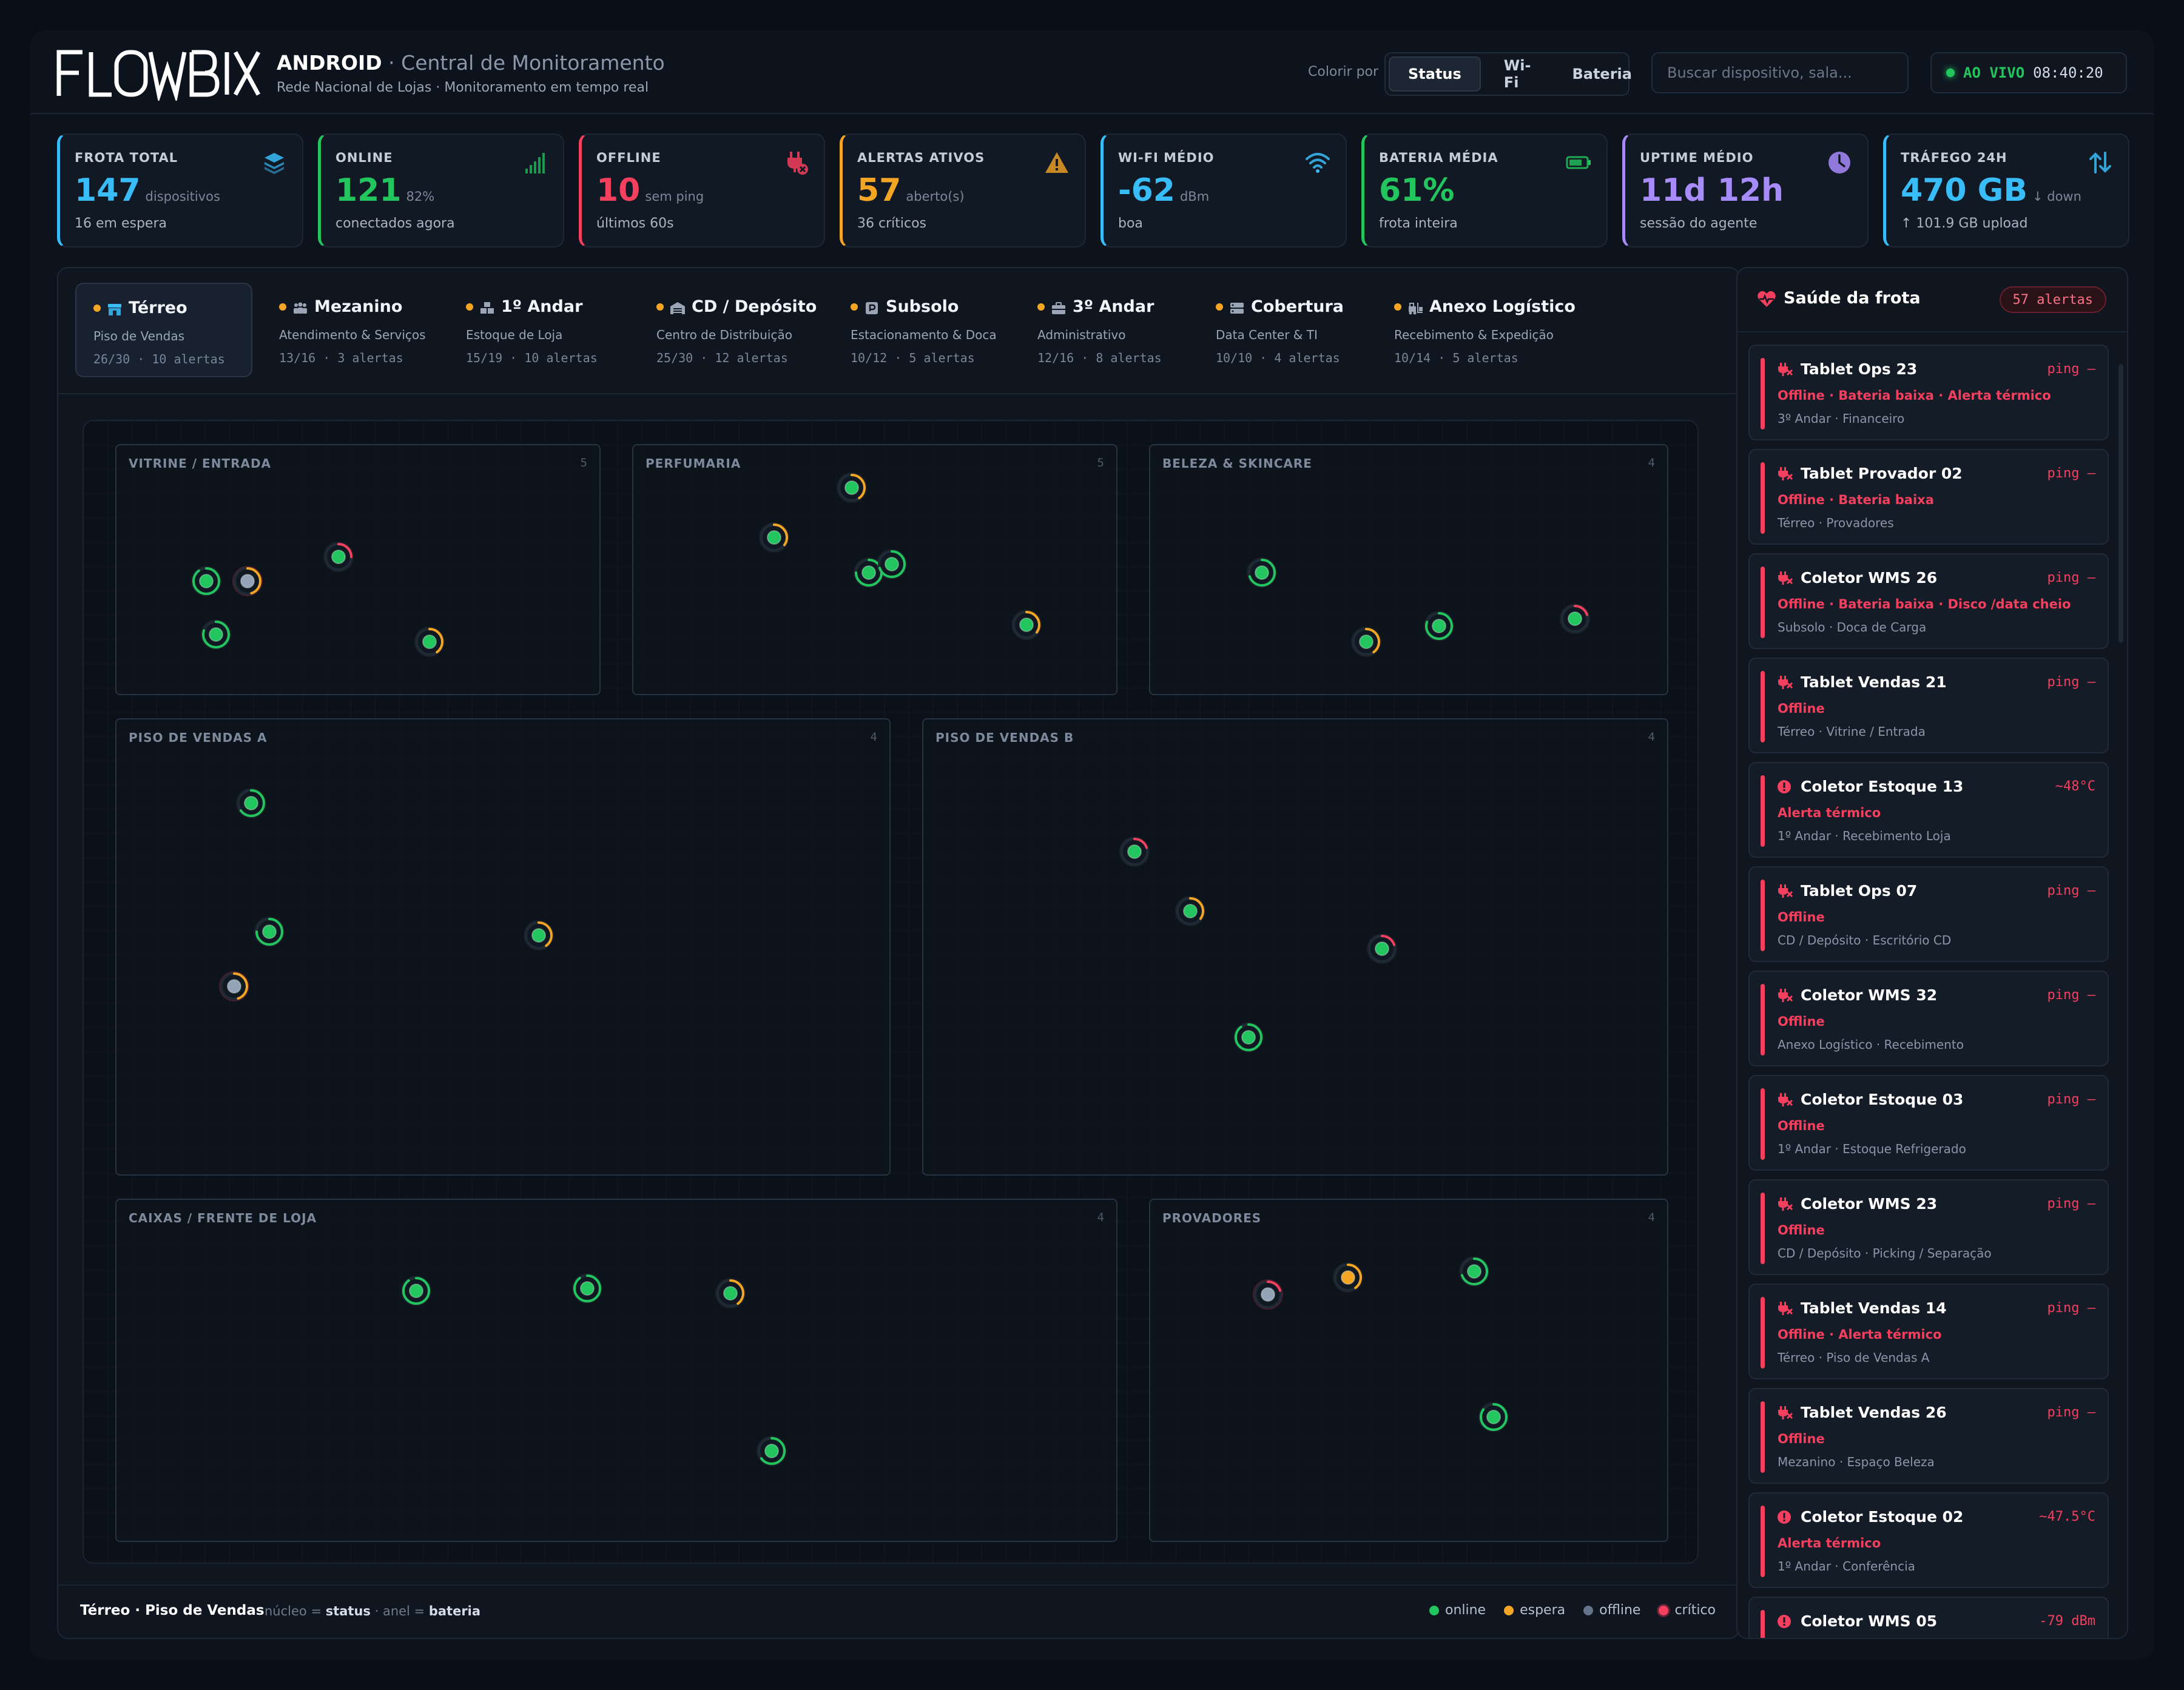 This screenshot has height=1690, width=2184. What do you see at coordinates (583, 463) in the screenshot?
I see `room-device-count: 5` at bounding box center [583, 463].